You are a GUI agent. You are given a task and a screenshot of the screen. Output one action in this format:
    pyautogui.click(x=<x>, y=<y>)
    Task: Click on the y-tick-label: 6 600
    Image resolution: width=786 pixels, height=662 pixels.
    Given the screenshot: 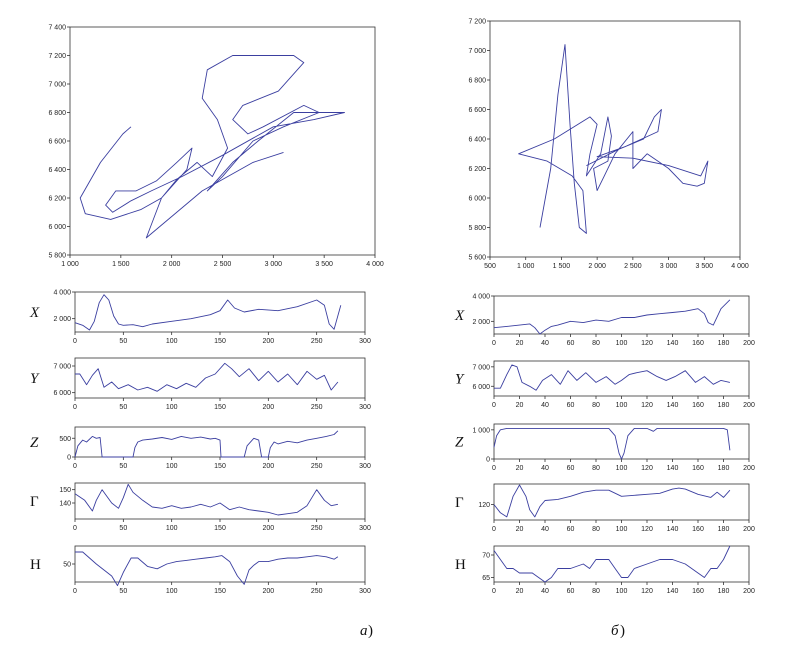 What is the action you would take?
    pyautogui.click(x=57, y=142)
    